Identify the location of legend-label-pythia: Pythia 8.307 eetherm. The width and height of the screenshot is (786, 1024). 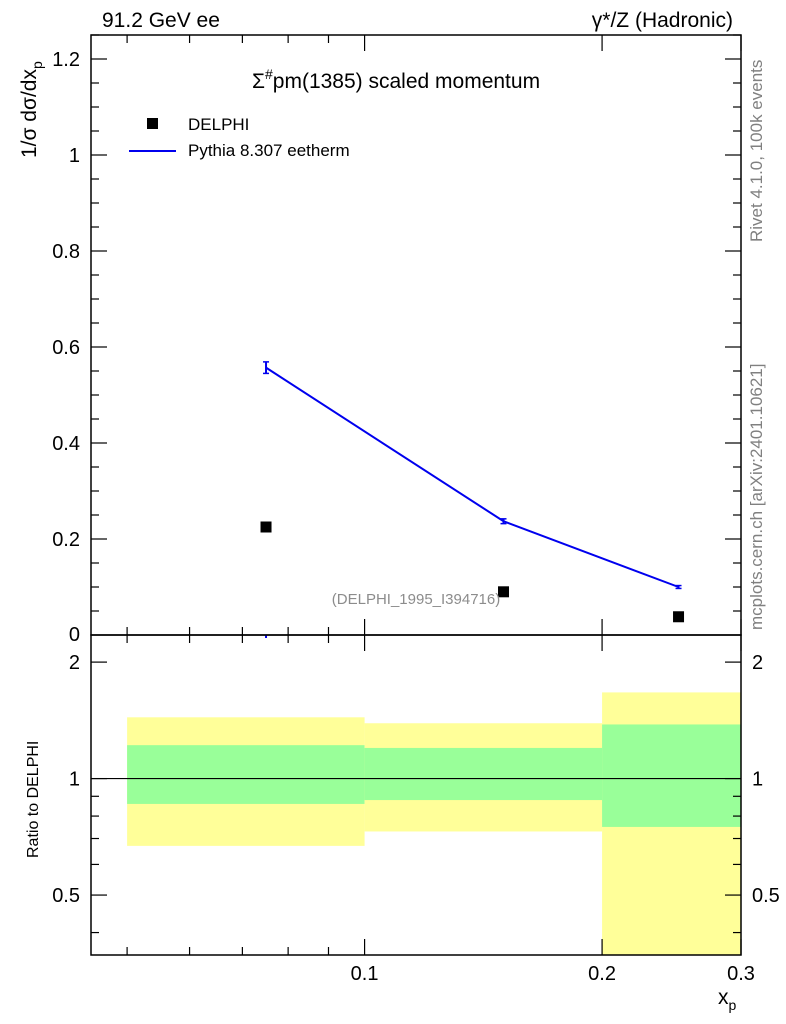
(269, 150).